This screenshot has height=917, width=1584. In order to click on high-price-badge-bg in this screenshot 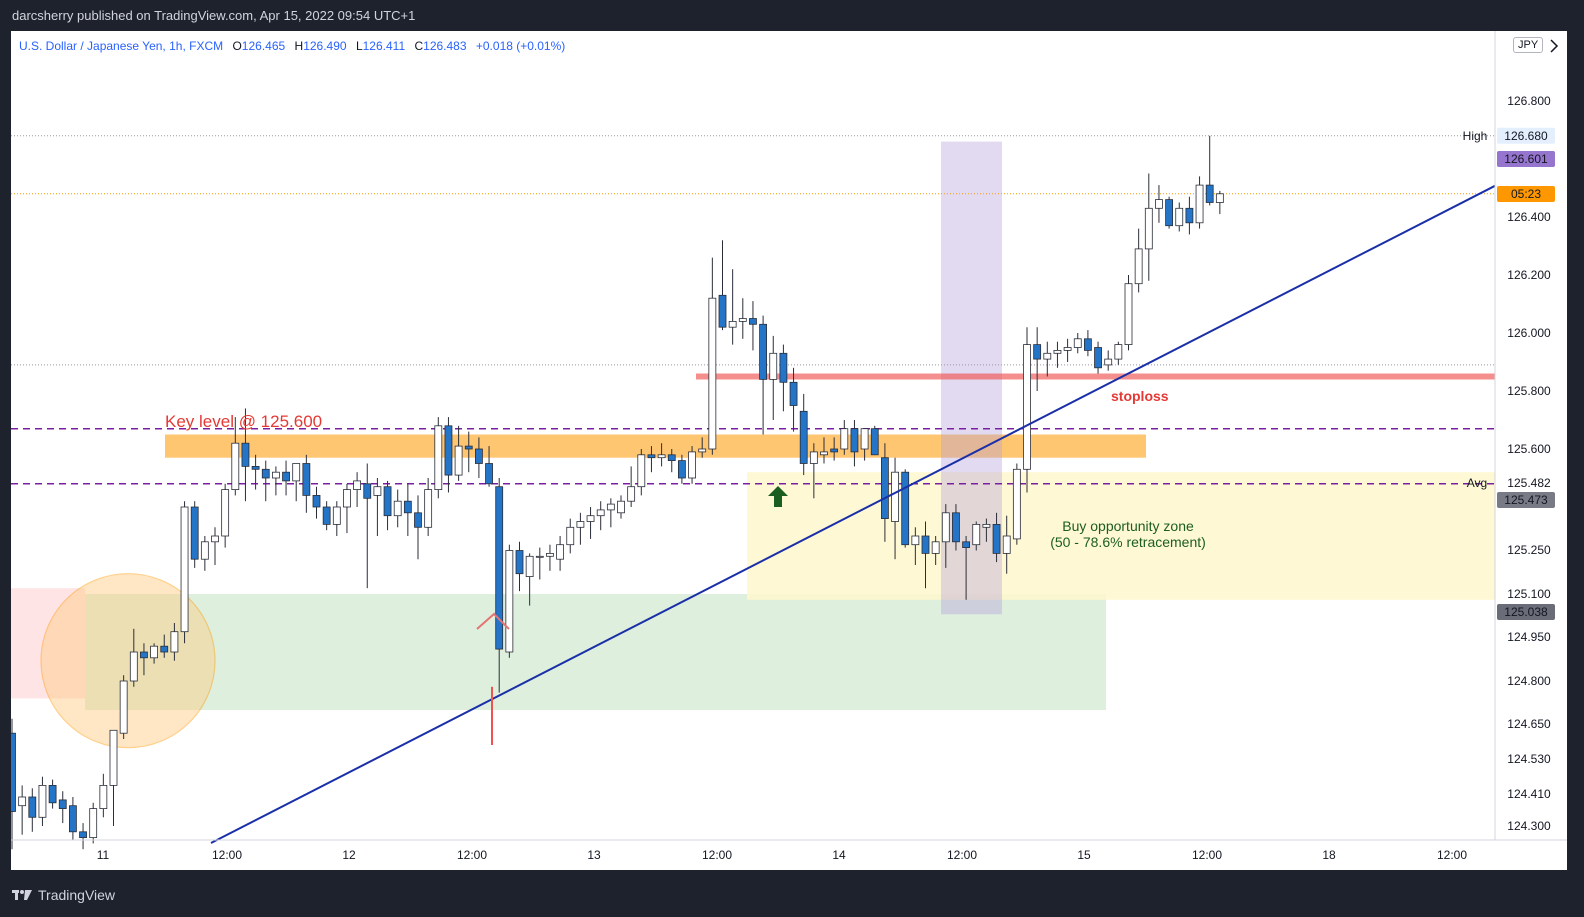, I will do `click(1526, 135)`.